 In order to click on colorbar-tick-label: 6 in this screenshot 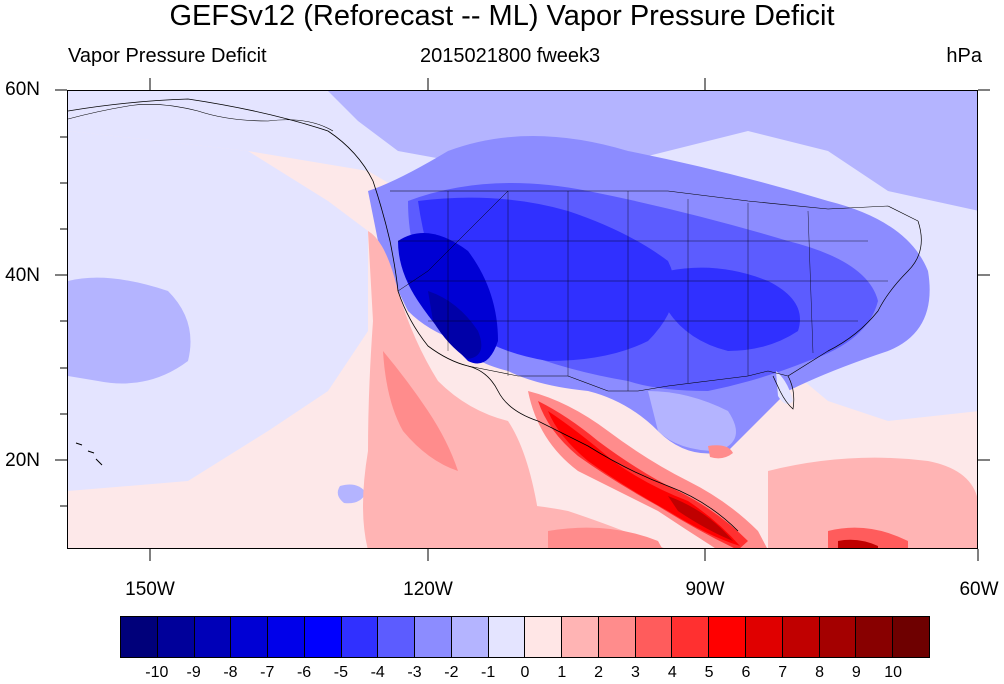, I will do `click(746, 672)`.